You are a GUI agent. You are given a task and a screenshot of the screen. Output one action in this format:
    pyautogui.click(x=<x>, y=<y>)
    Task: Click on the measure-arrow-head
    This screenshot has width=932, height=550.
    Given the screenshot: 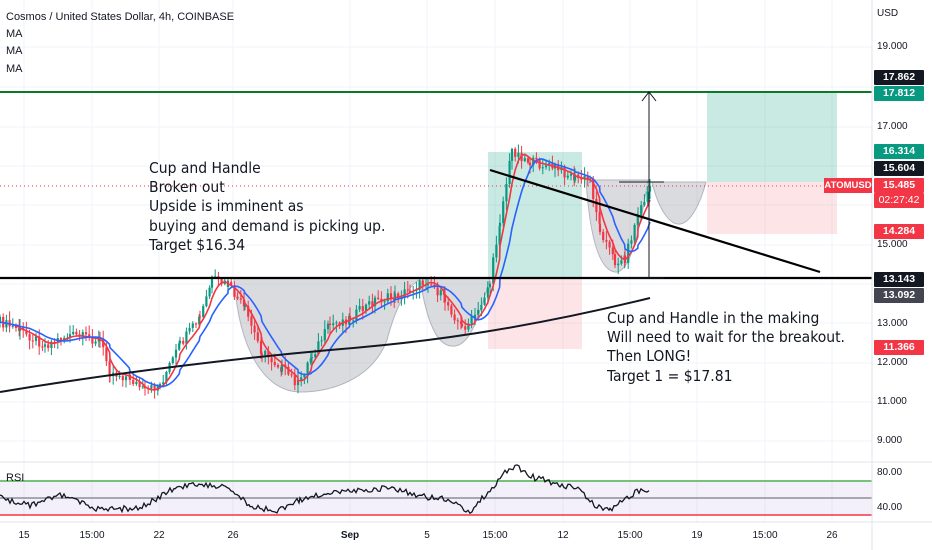 What is the action you would take?
    pyautogui.click(x=649, y=96)
    